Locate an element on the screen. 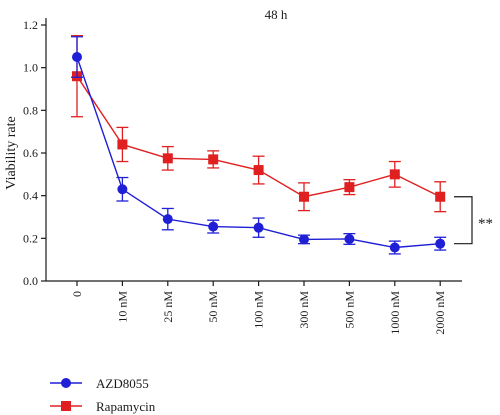 The height and width of the screenshot is (415, 500). legend-label: Rapamycin is located at coordinates (126, 406).